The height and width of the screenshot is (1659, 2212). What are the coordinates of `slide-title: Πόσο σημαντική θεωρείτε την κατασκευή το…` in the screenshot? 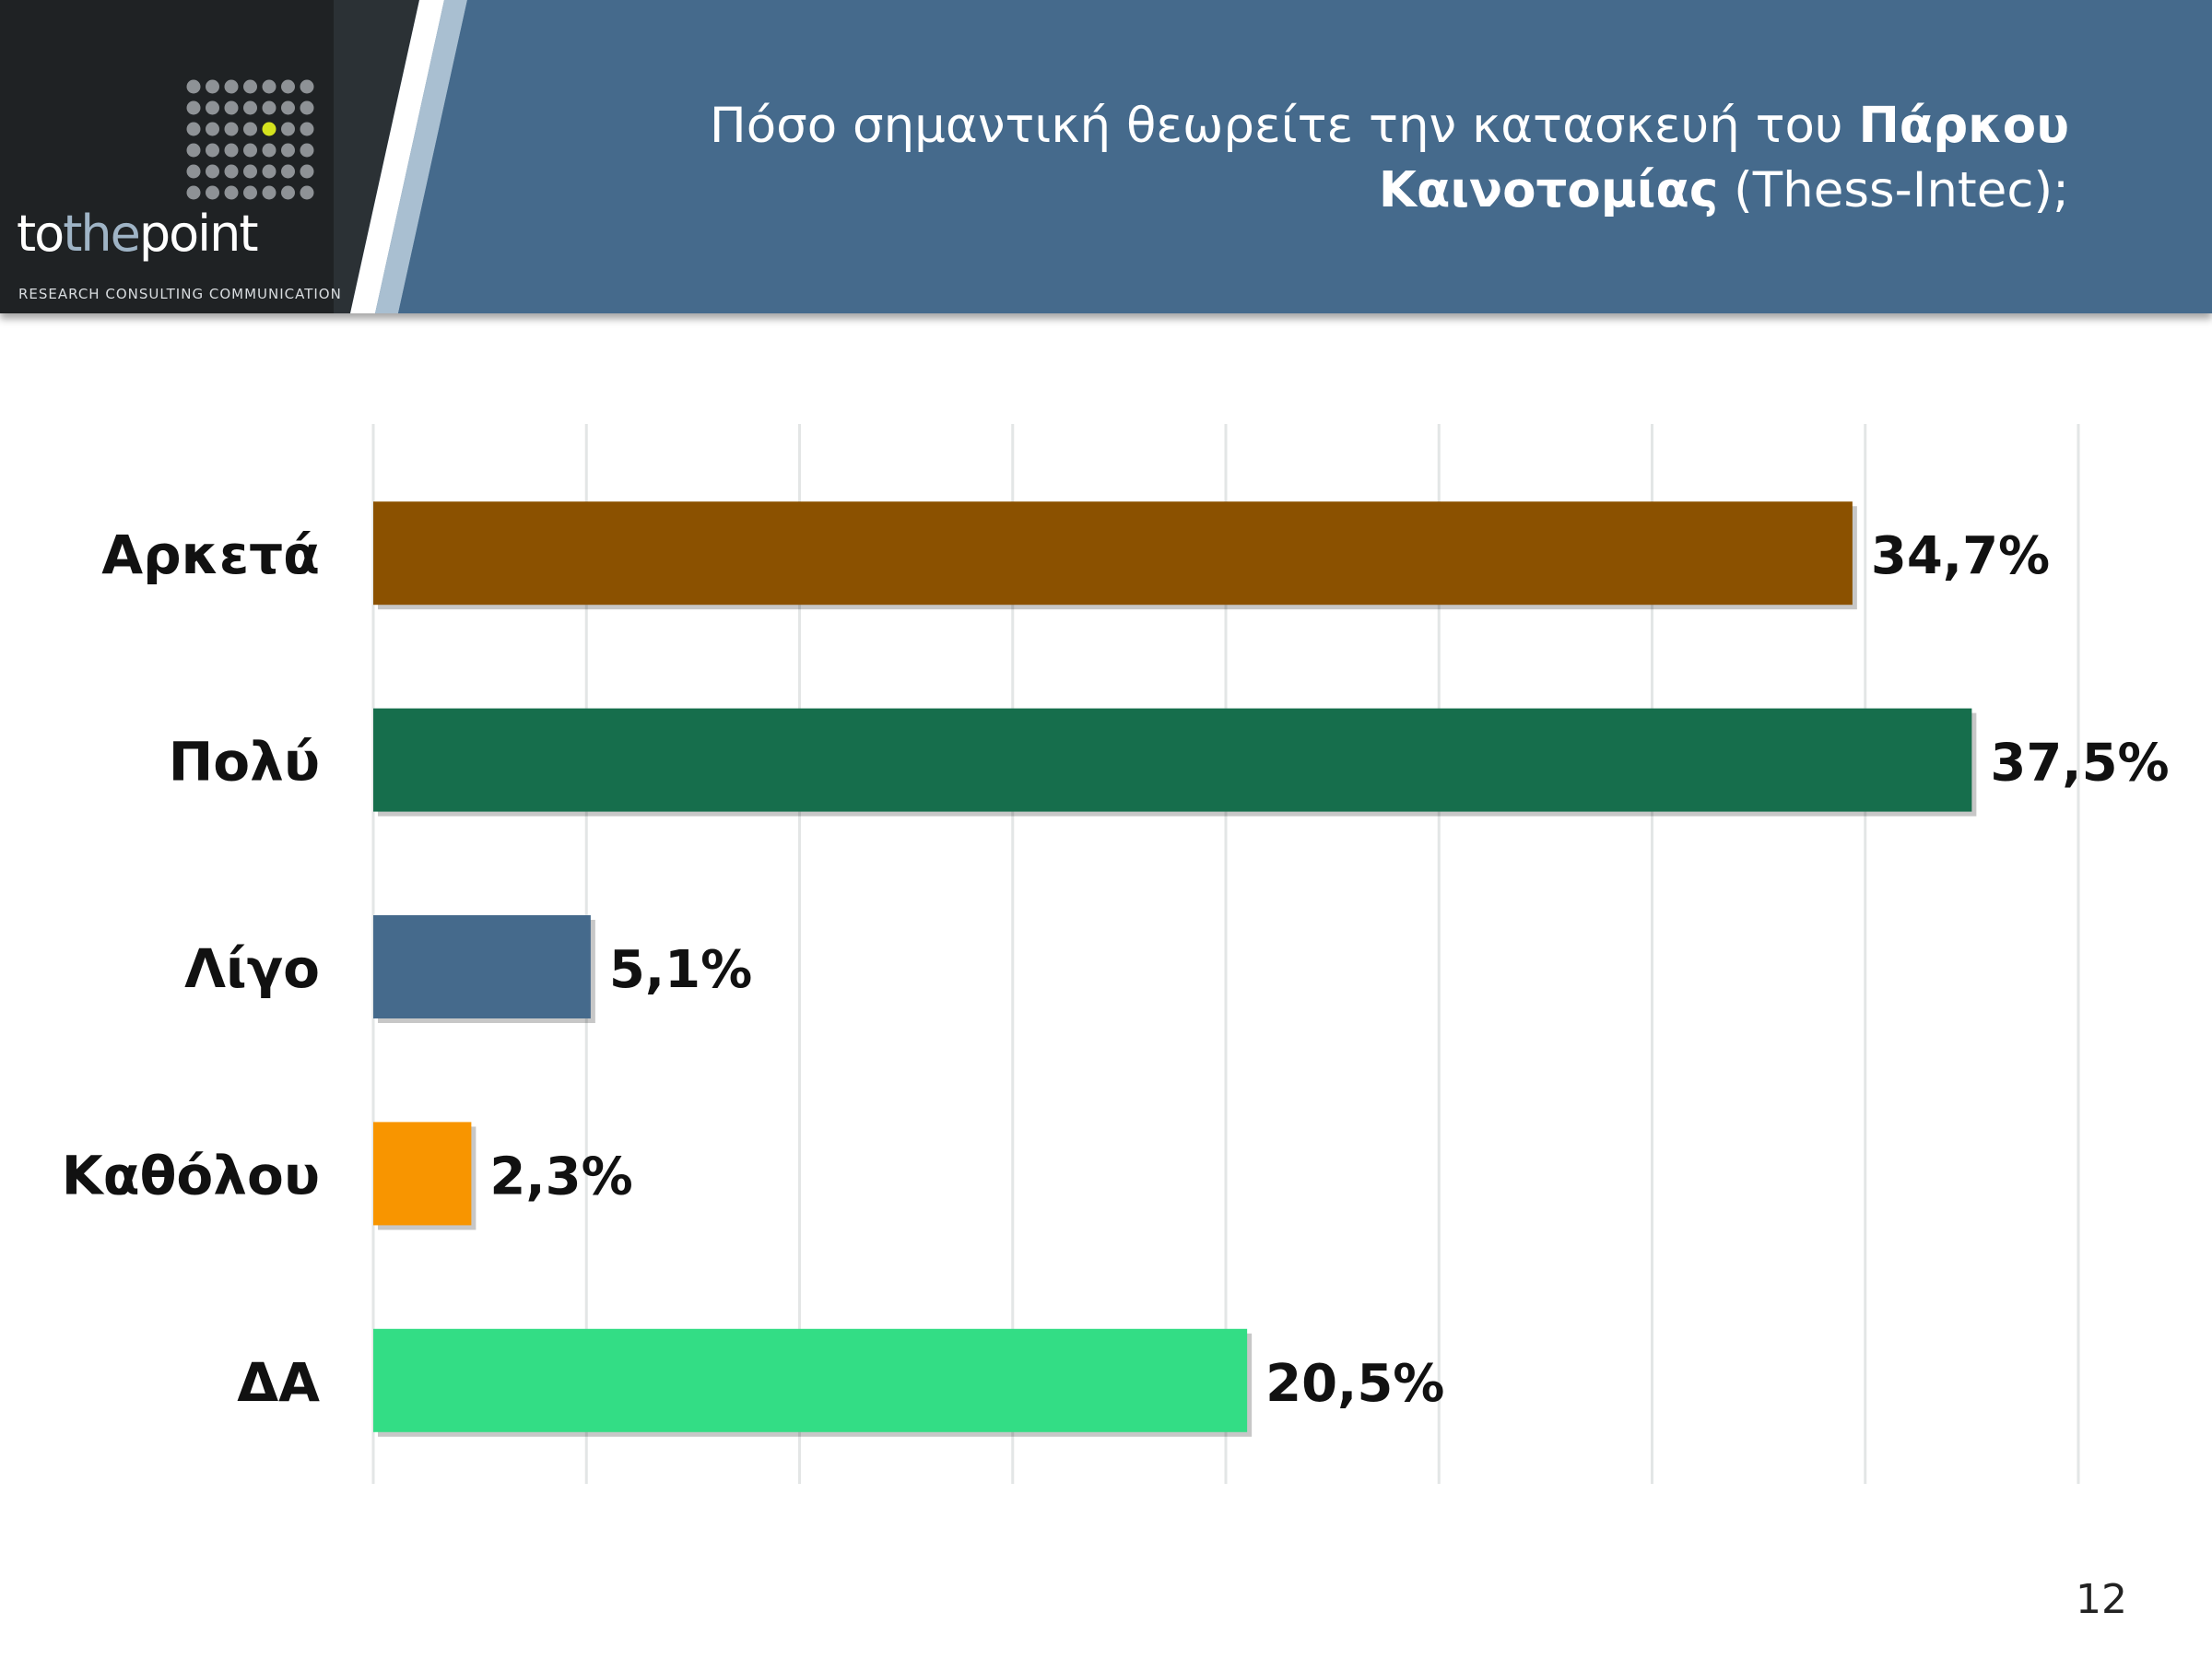 It's located at (1329, 158).